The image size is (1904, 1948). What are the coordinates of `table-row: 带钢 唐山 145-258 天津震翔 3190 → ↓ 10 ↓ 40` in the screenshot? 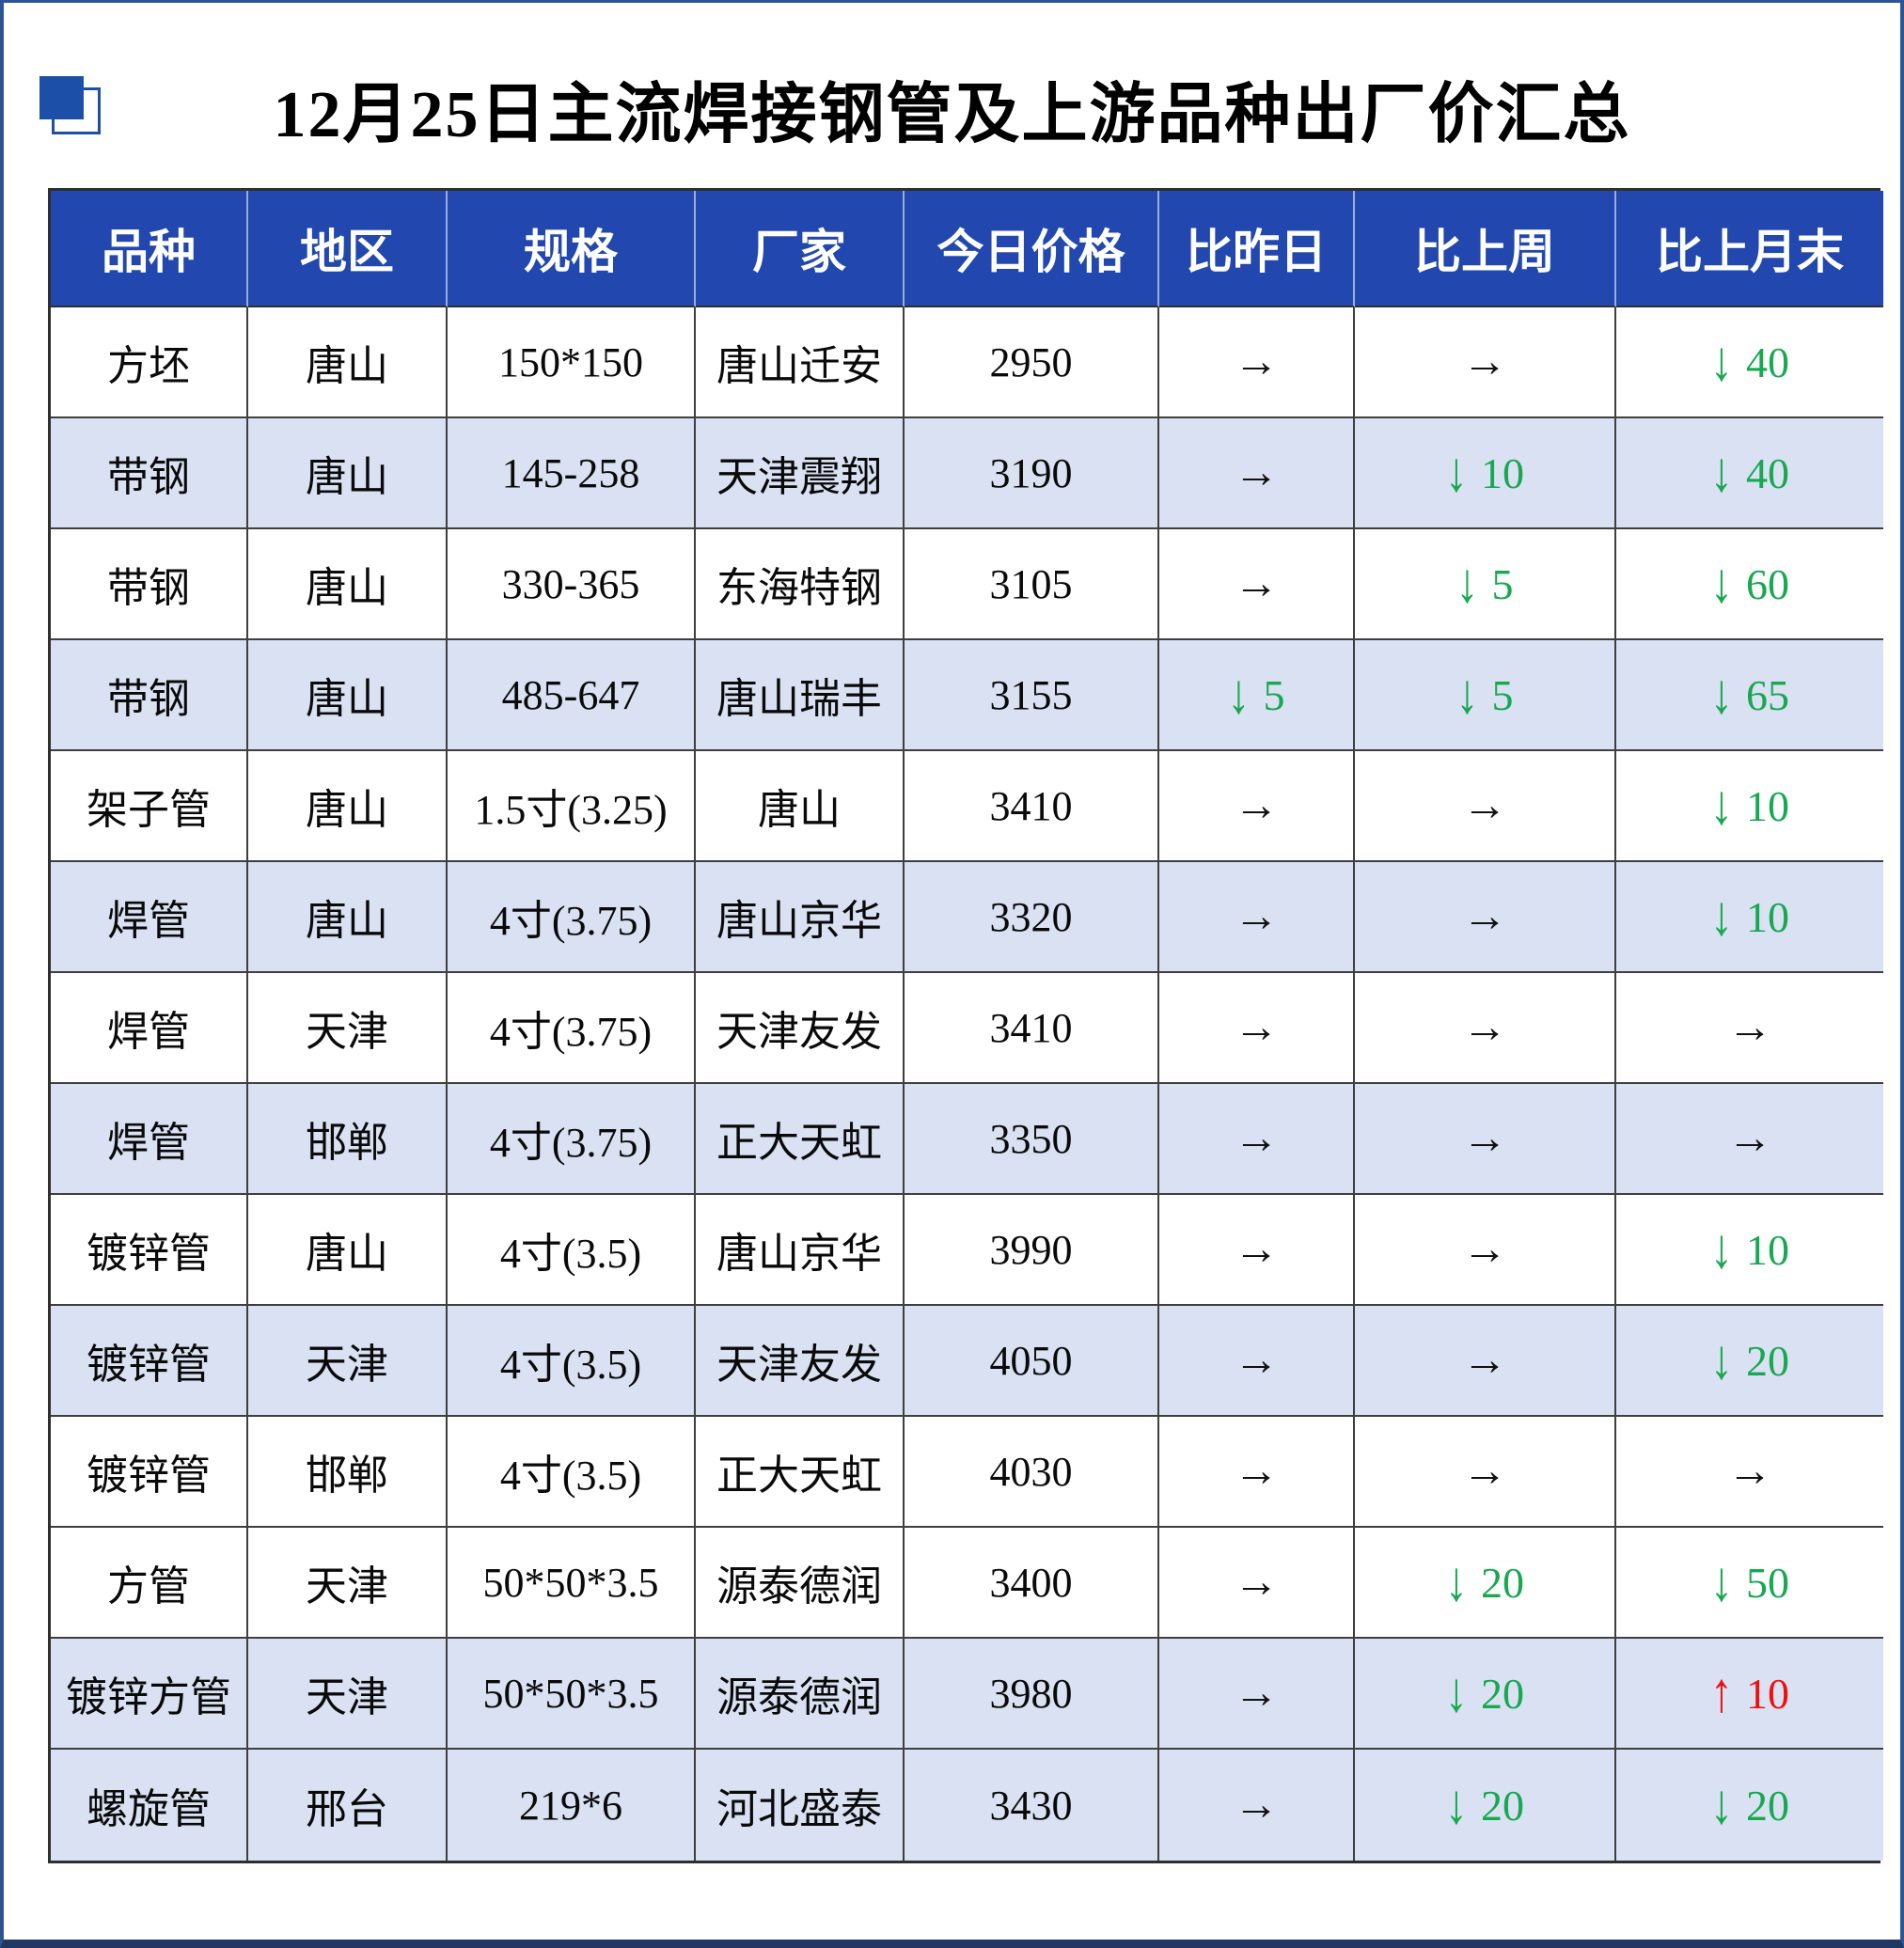 It's located at (967, 474).